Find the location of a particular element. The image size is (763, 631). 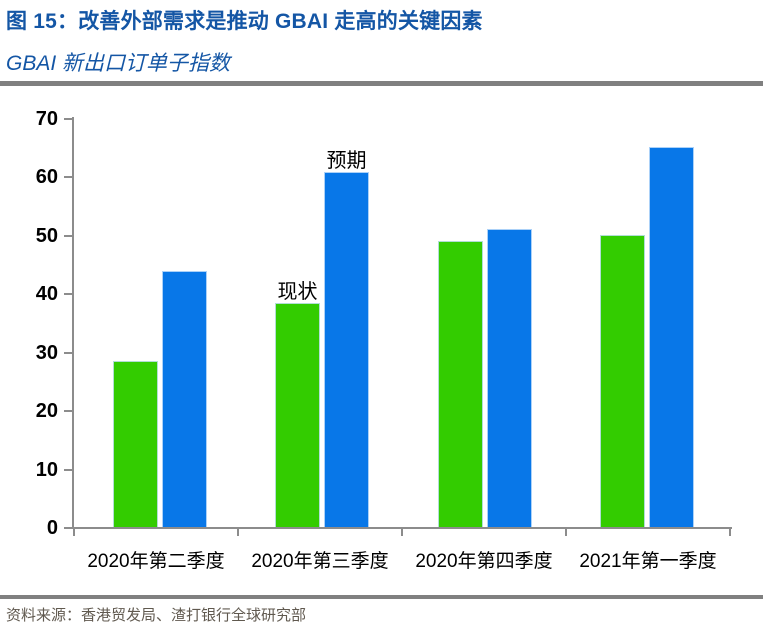

bar-现状-2020年第二季度 is located at coordinates (135, 444).